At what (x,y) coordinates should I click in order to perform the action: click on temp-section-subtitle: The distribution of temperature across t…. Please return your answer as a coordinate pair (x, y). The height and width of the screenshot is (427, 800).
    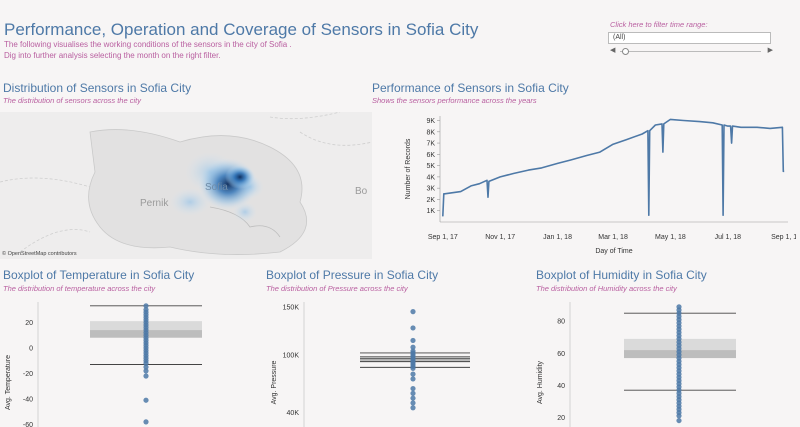
    Looking at the image, I should click on (79, 288).